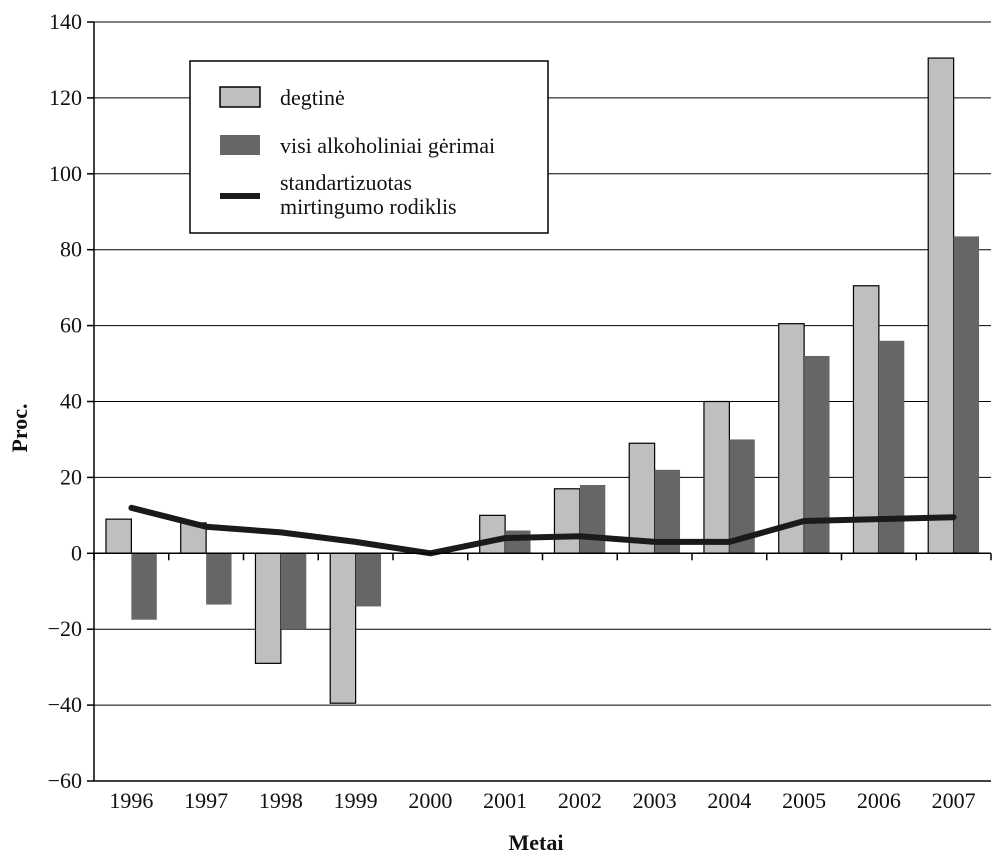 The image size is (1001, 861). Describe the element at coordinates (655, 800) in the screenshot. I see `x-tick-label: 2003` at that location.